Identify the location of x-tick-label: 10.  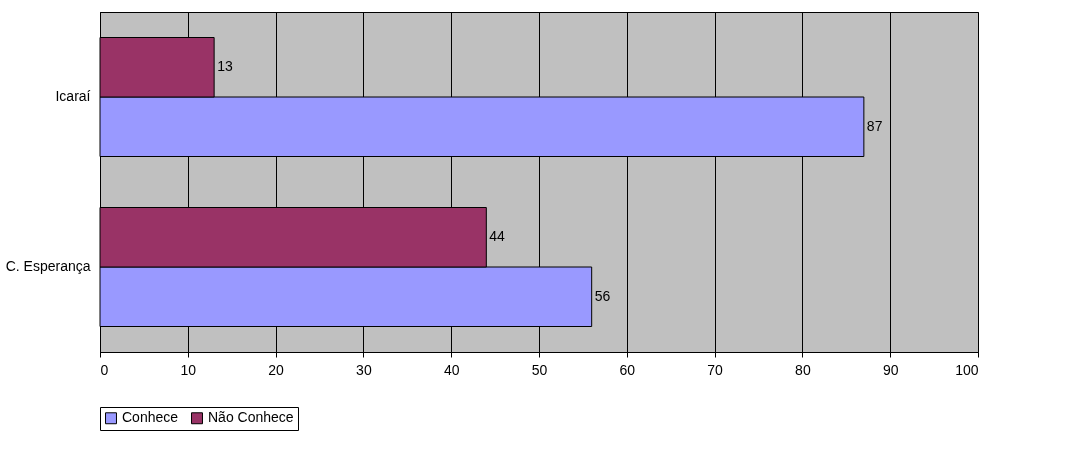
(188, 369).